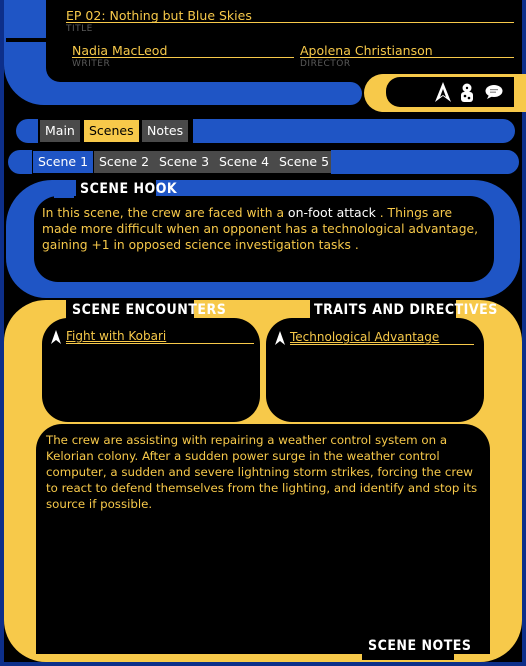 The height and width of the screenshot is (666, 526). I want to click on director-input: Apolena Christianson, so click(407, 50).